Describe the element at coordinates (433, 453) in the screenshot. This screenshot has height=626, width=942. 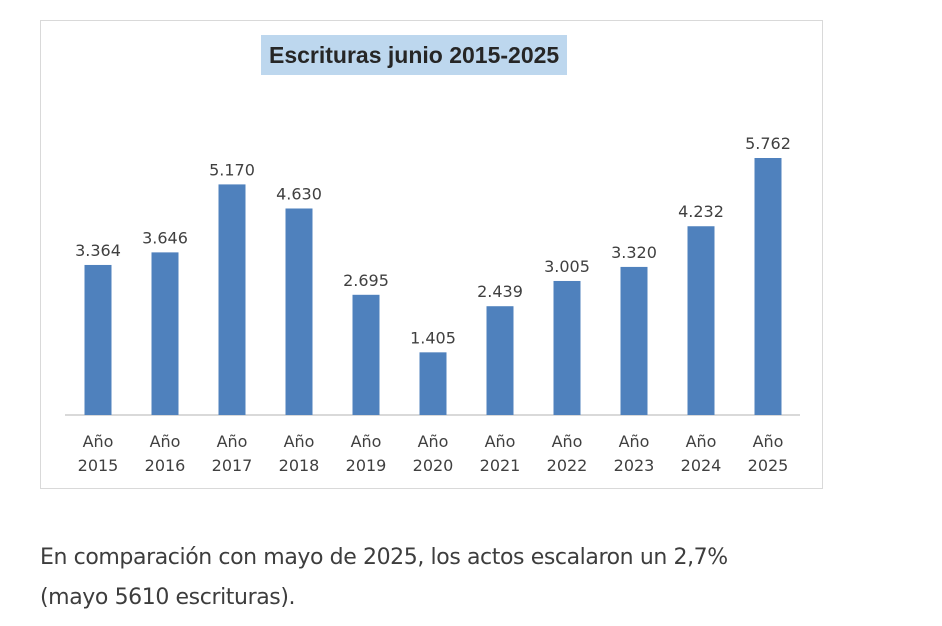
I see `x-tick-label-2020: Año 2020` at that location.